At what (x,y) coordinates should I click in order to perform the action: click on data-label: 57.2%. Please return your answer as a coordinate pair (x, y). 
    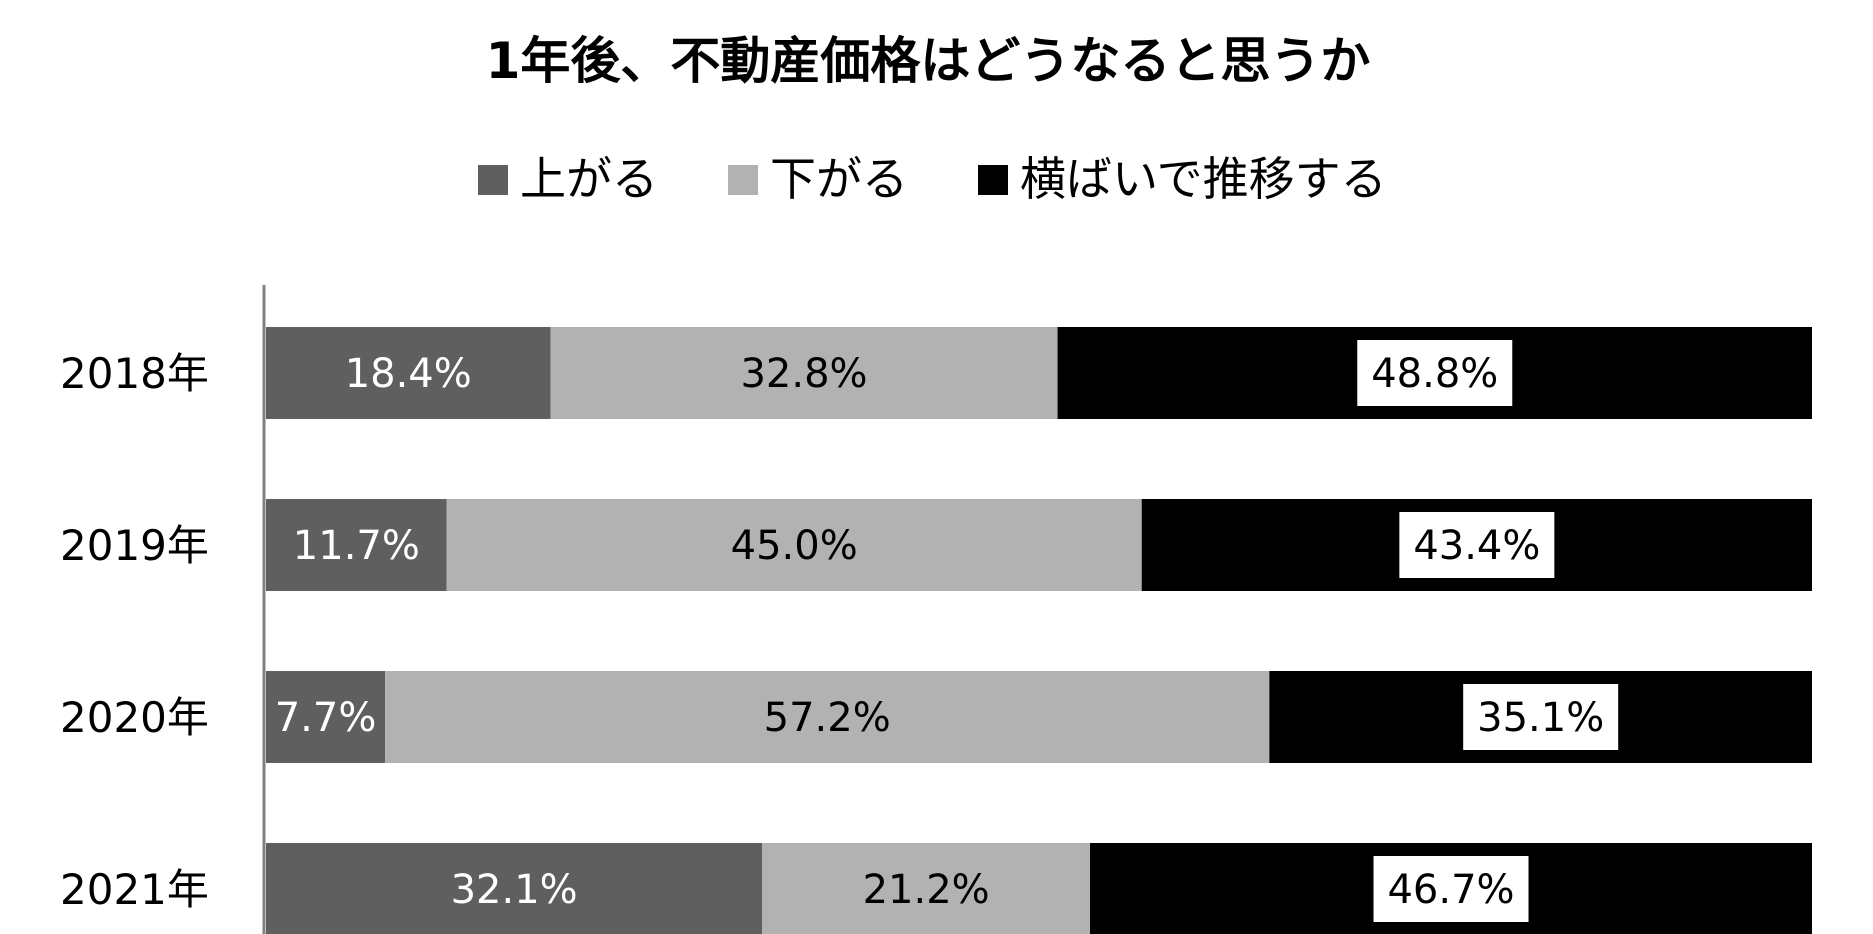
    Looking at the image, I should click on (827, 718).